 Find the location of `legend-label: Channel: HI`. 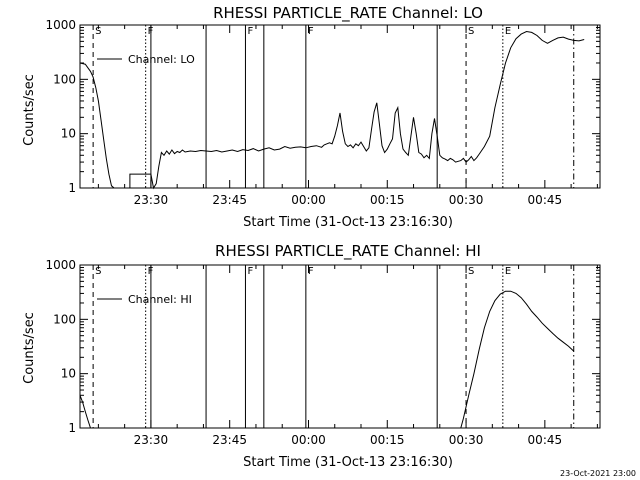

legend-label: Channel: HI is located at coordinates (160, 299).